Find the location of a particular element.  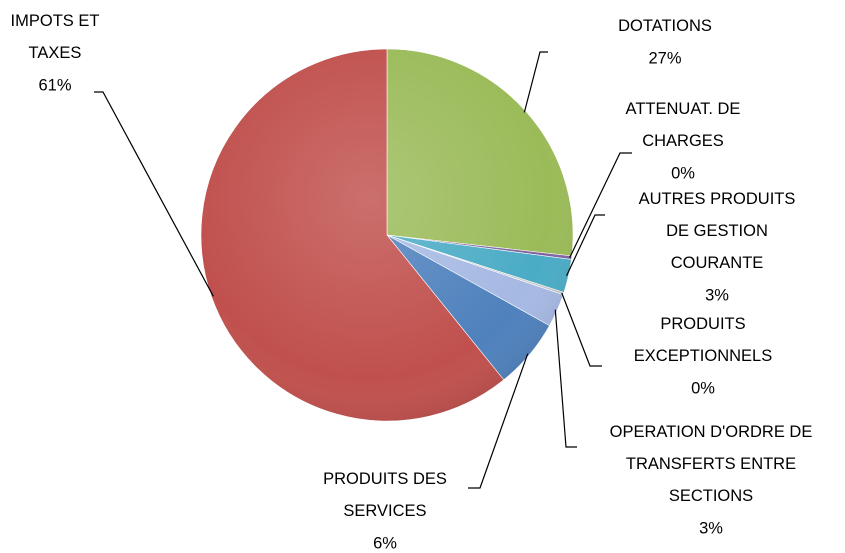

slice-label: AUTRES PRODUITS DE GESTION COURANTE is located at coordinates (717, 231).